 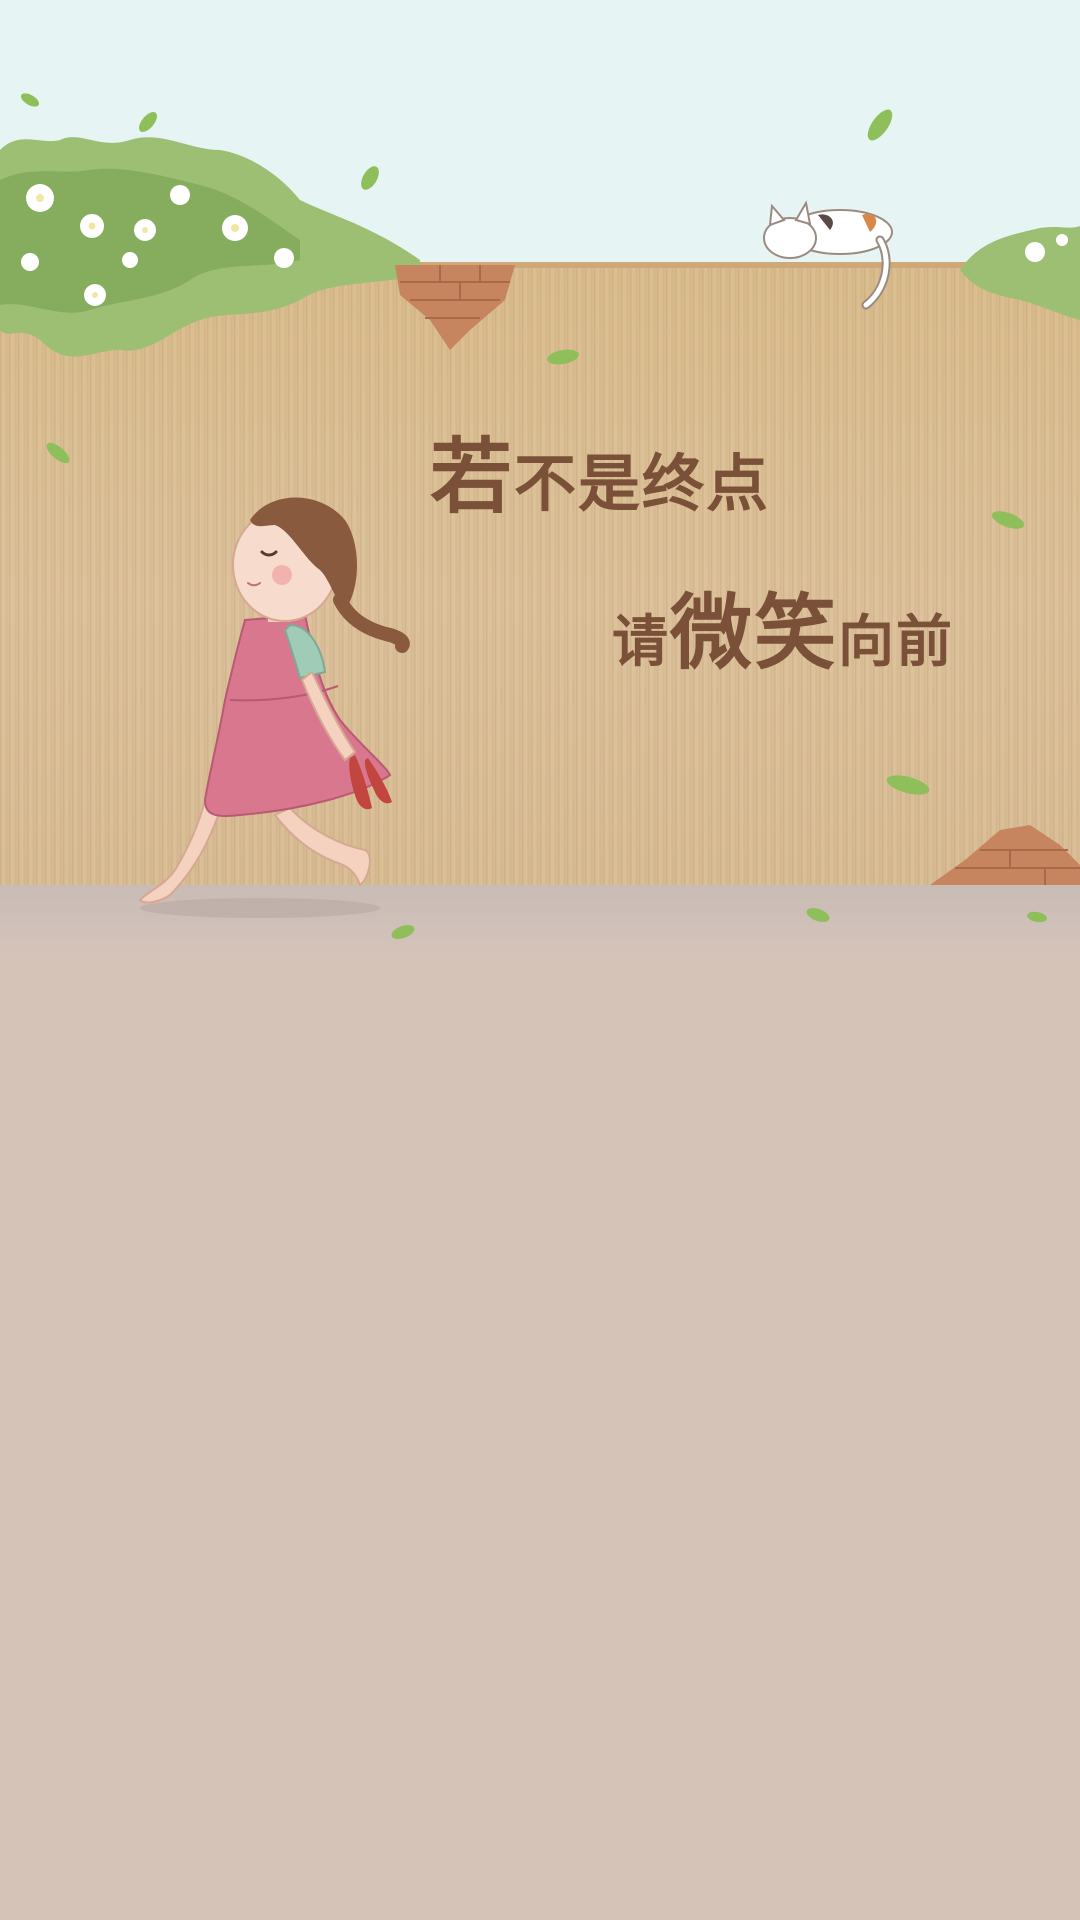 What do you see at coordinates (754, 633) in the screenshot?
I see `quote-line-2-emphasis: 微笑` at bounding box center [754, 633].